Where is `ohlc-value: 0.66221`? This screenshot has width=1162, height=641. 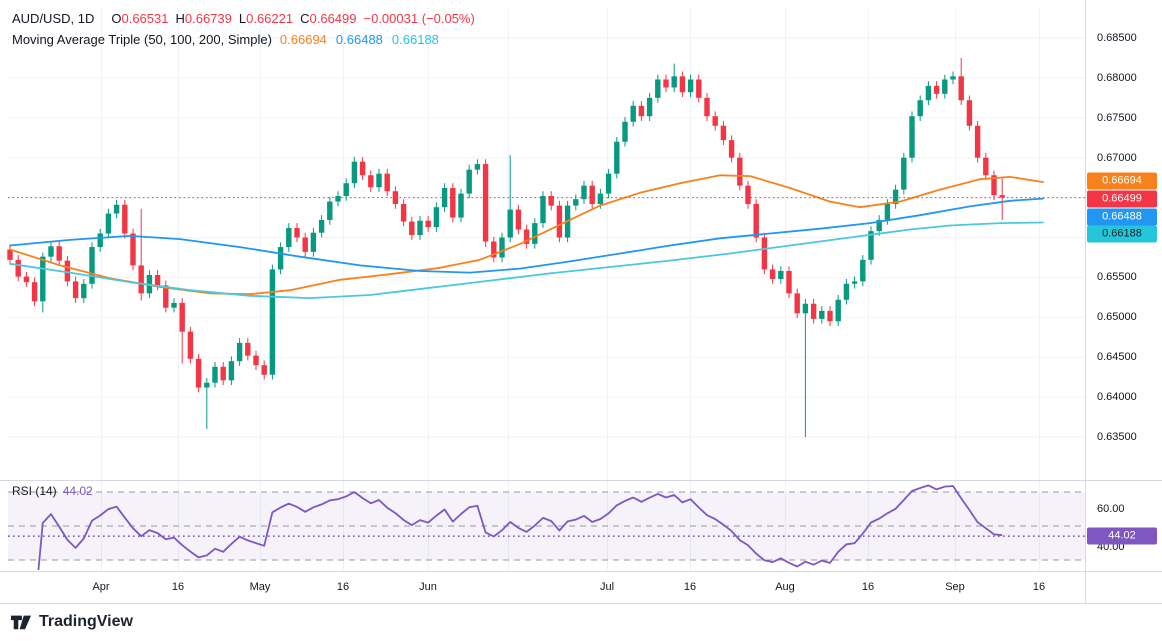
ohlc-value: 0.66221 is located at coordinates (270, 18).